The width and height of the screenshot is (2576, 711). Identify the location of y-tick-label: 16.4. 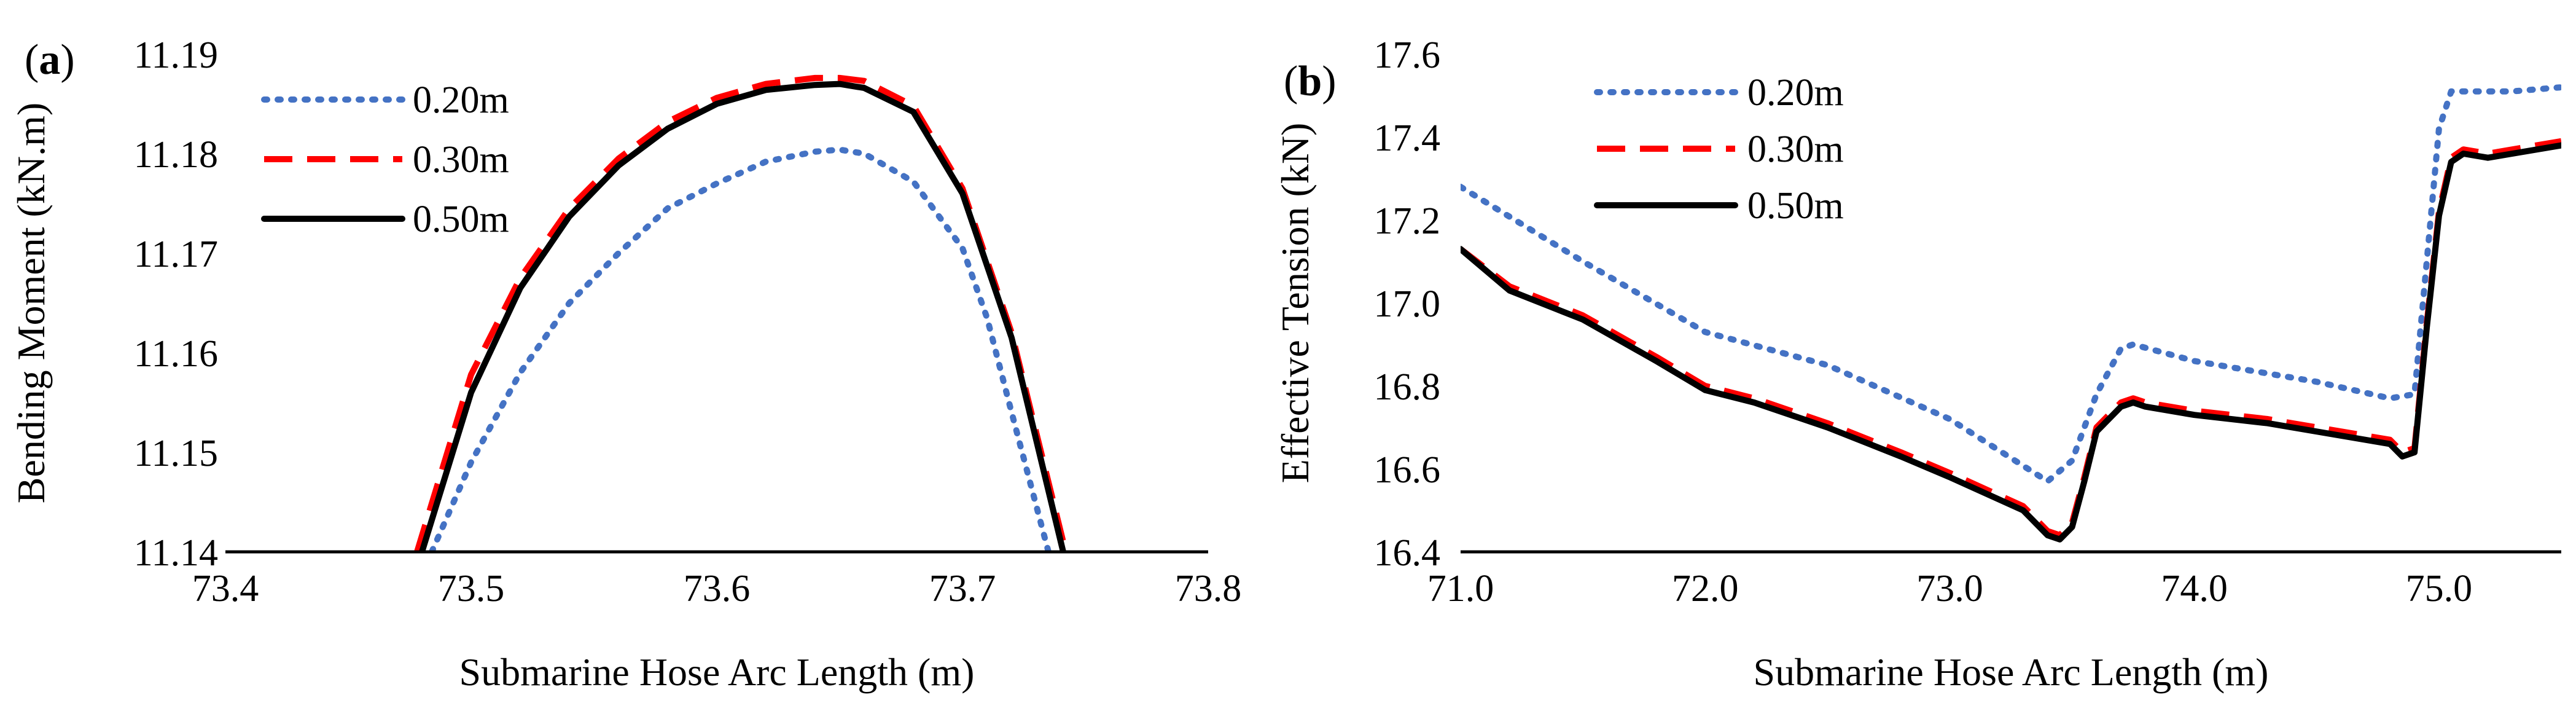
(1407, 553).